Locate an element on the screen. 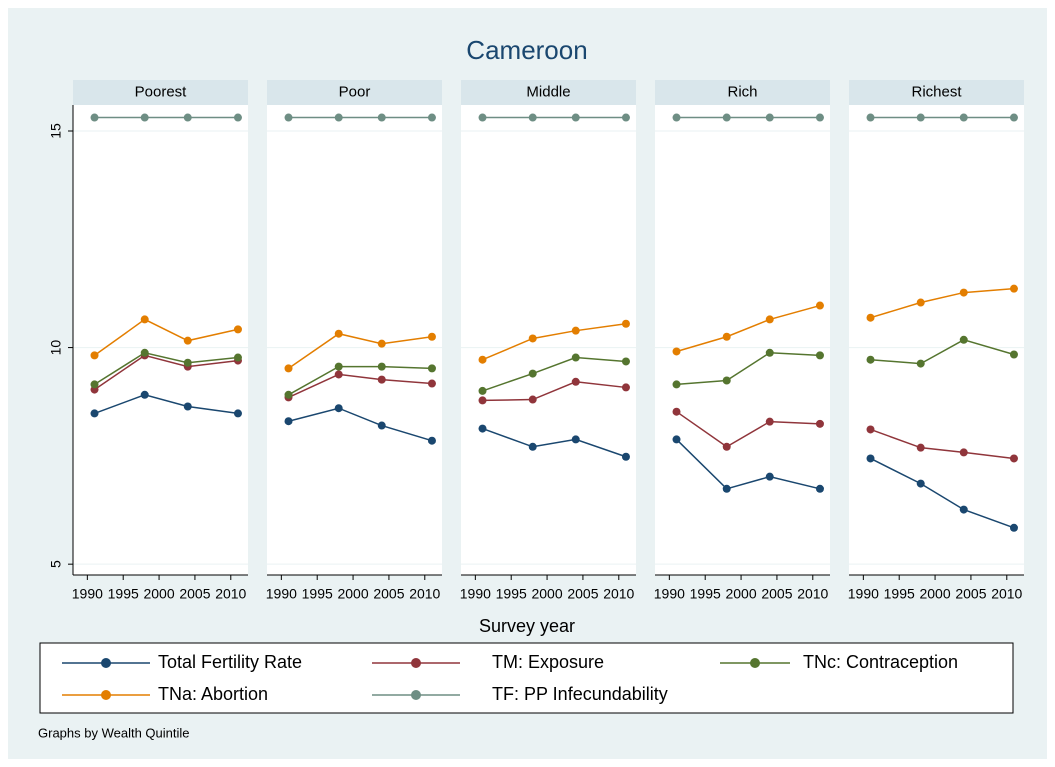  legend-box is located at coordinates (526, 678).